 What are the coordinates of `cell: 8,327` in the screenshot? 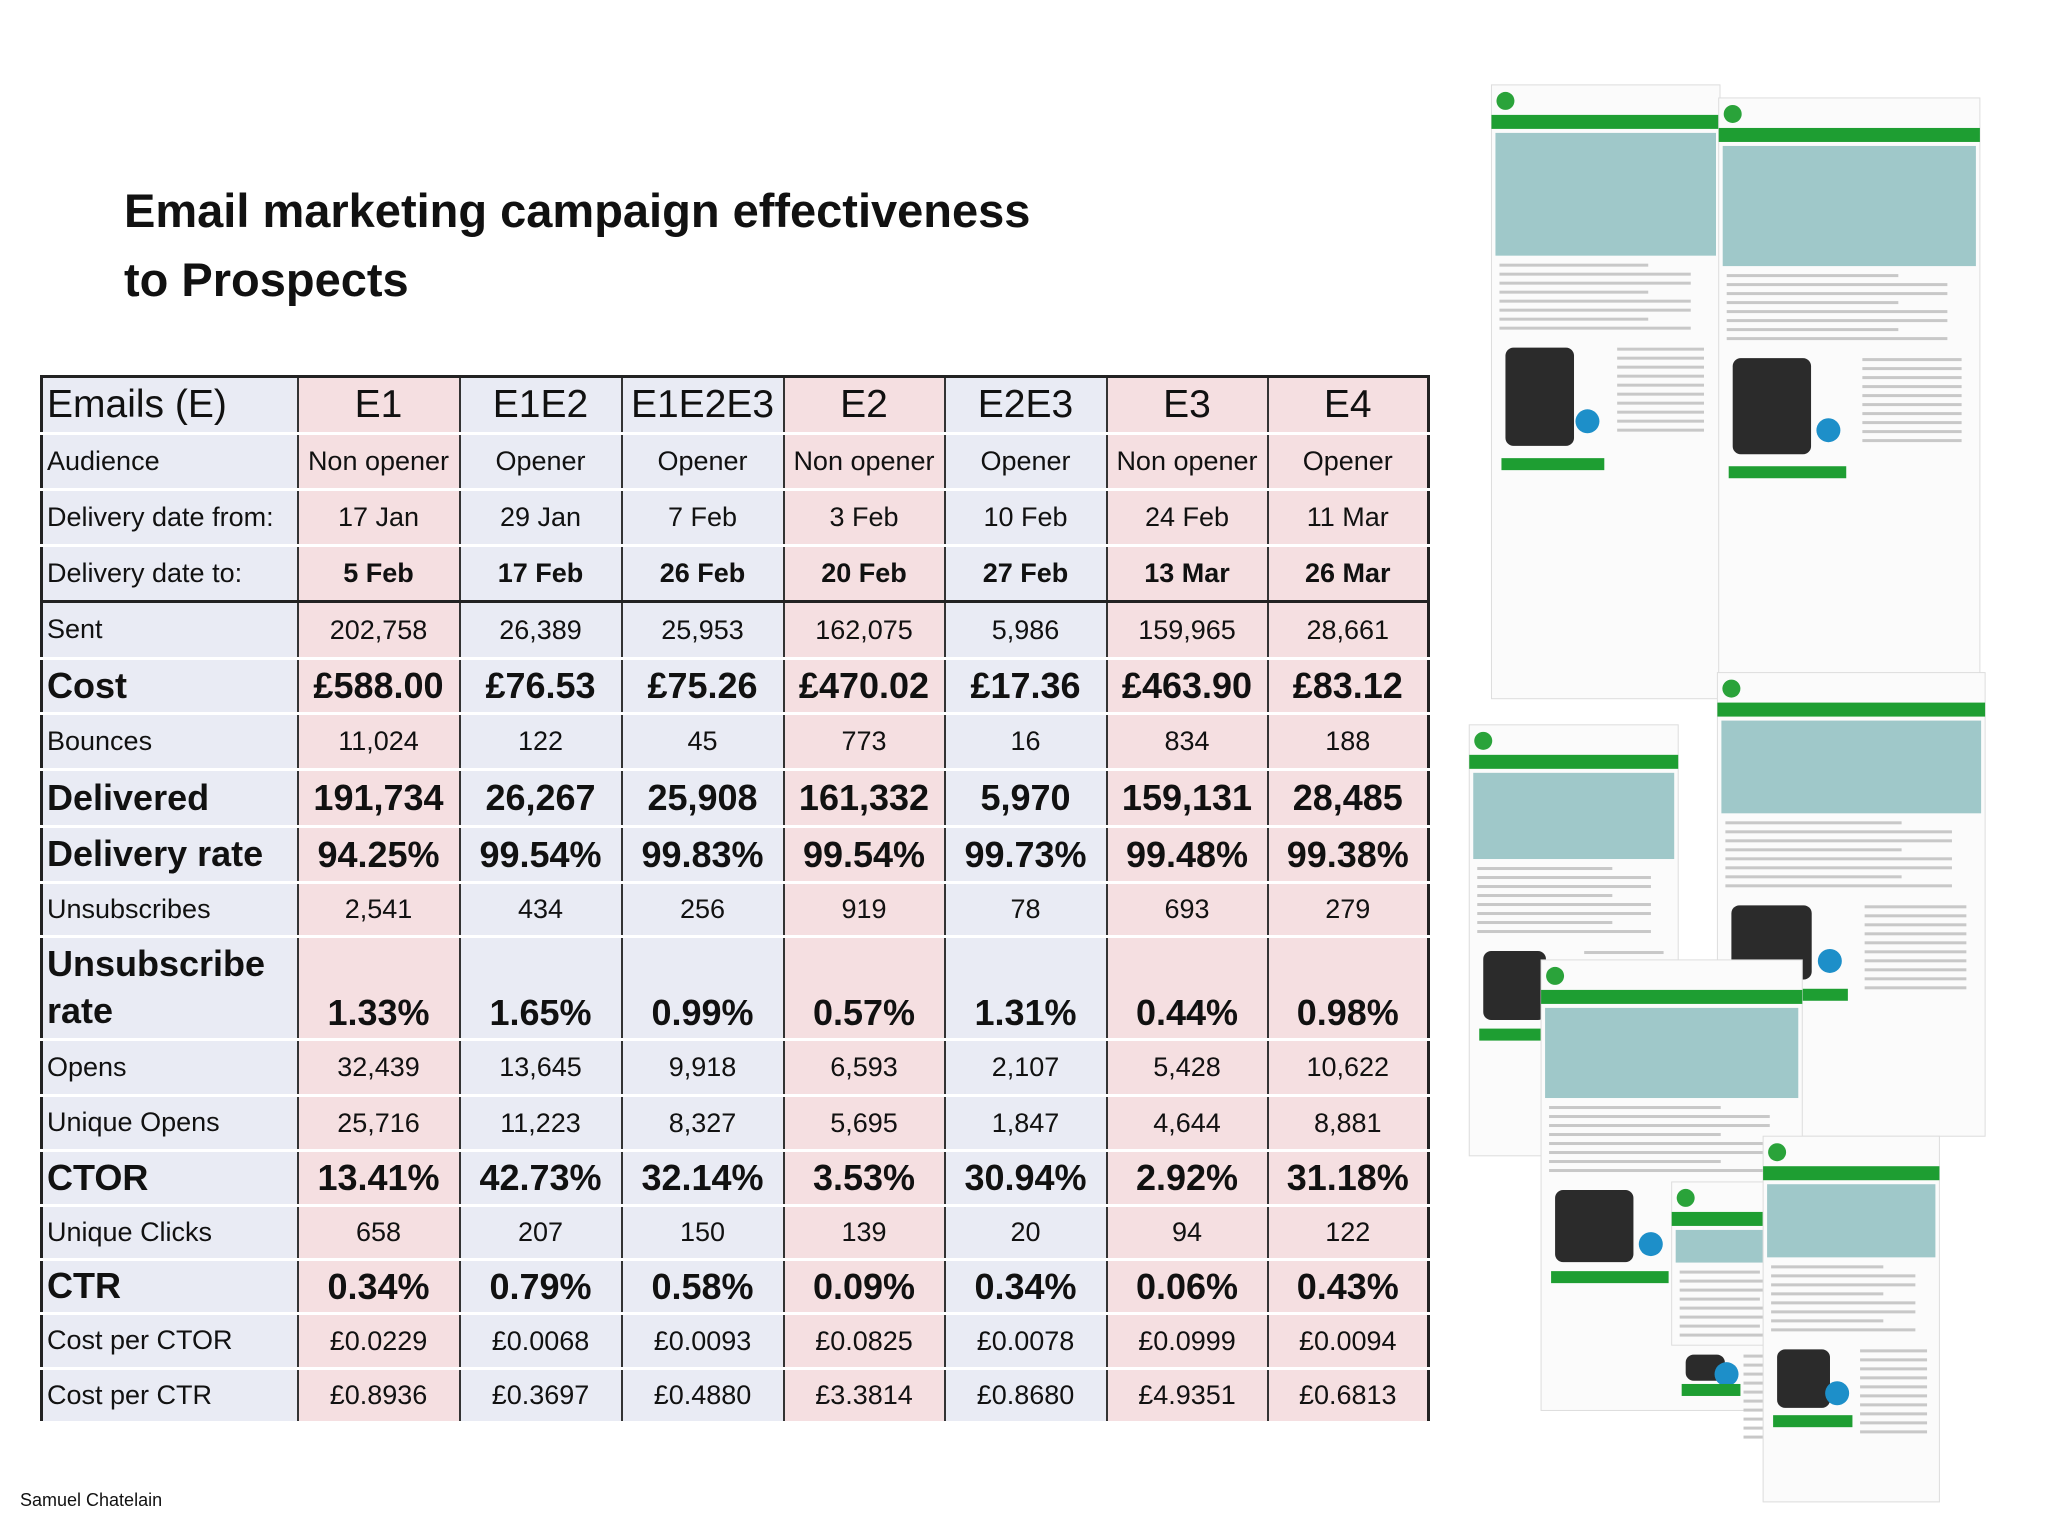 It's located at (702, 1123).